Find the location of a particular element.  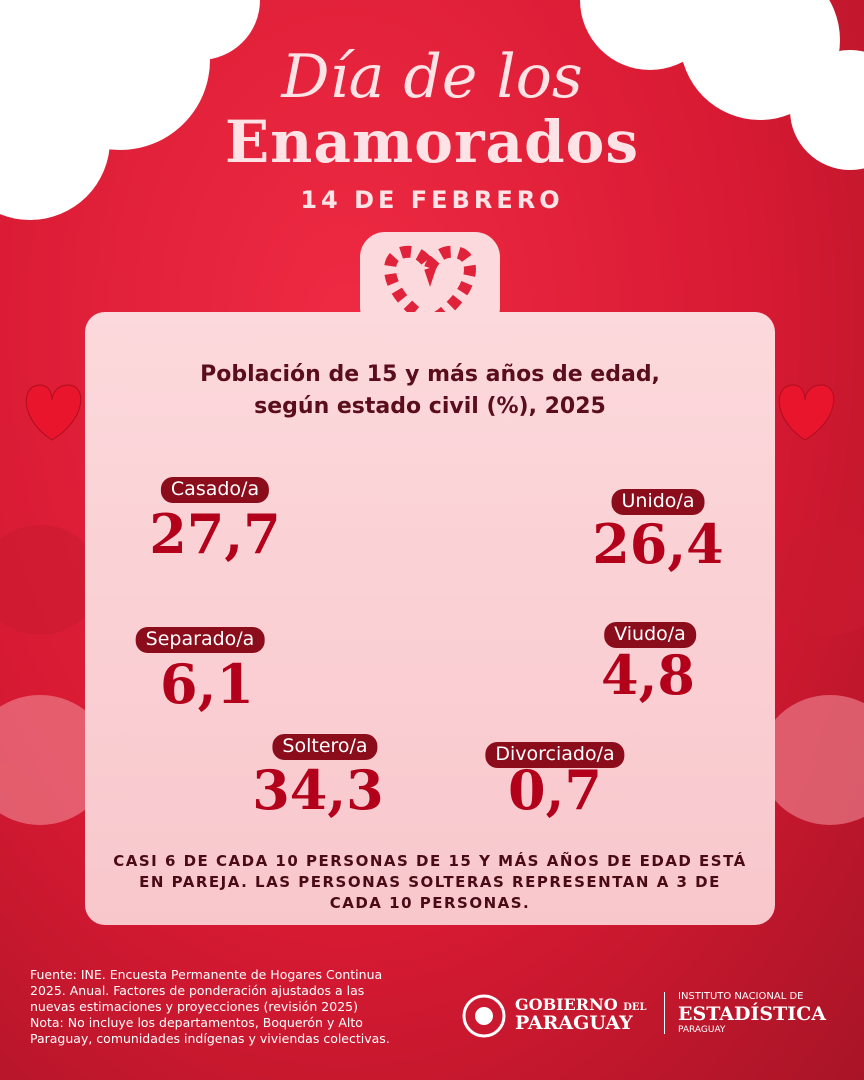

stat-value: 4,8 is located at coordinates (648, 675).